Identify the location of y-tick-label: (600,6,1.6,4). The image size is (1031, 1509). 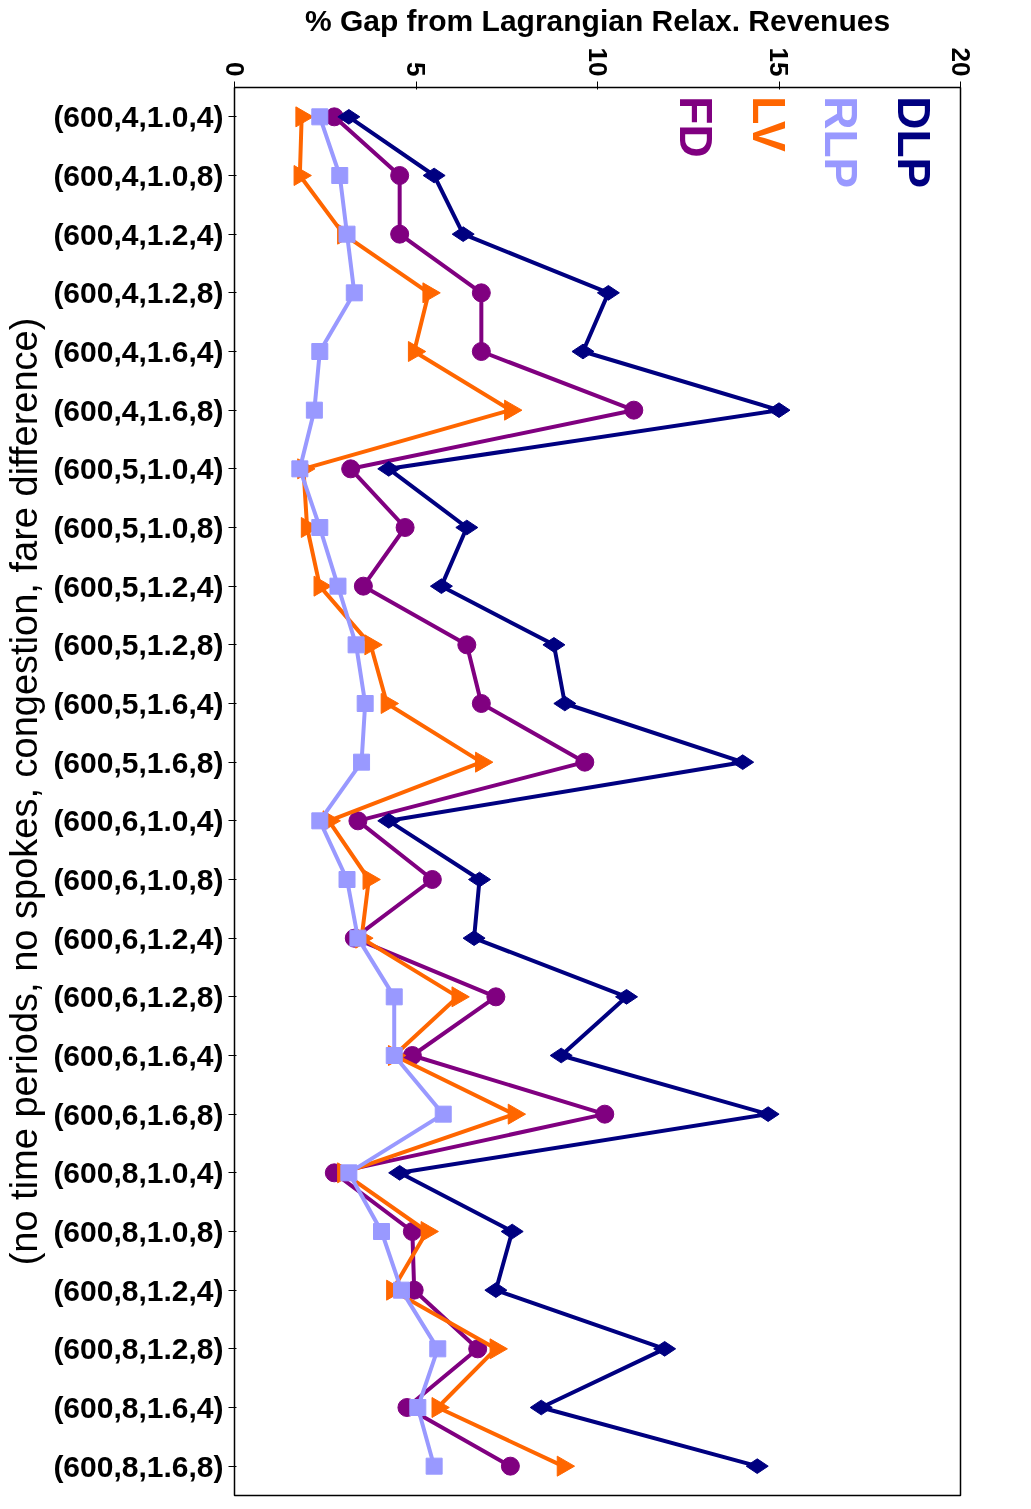
(138, 1055).